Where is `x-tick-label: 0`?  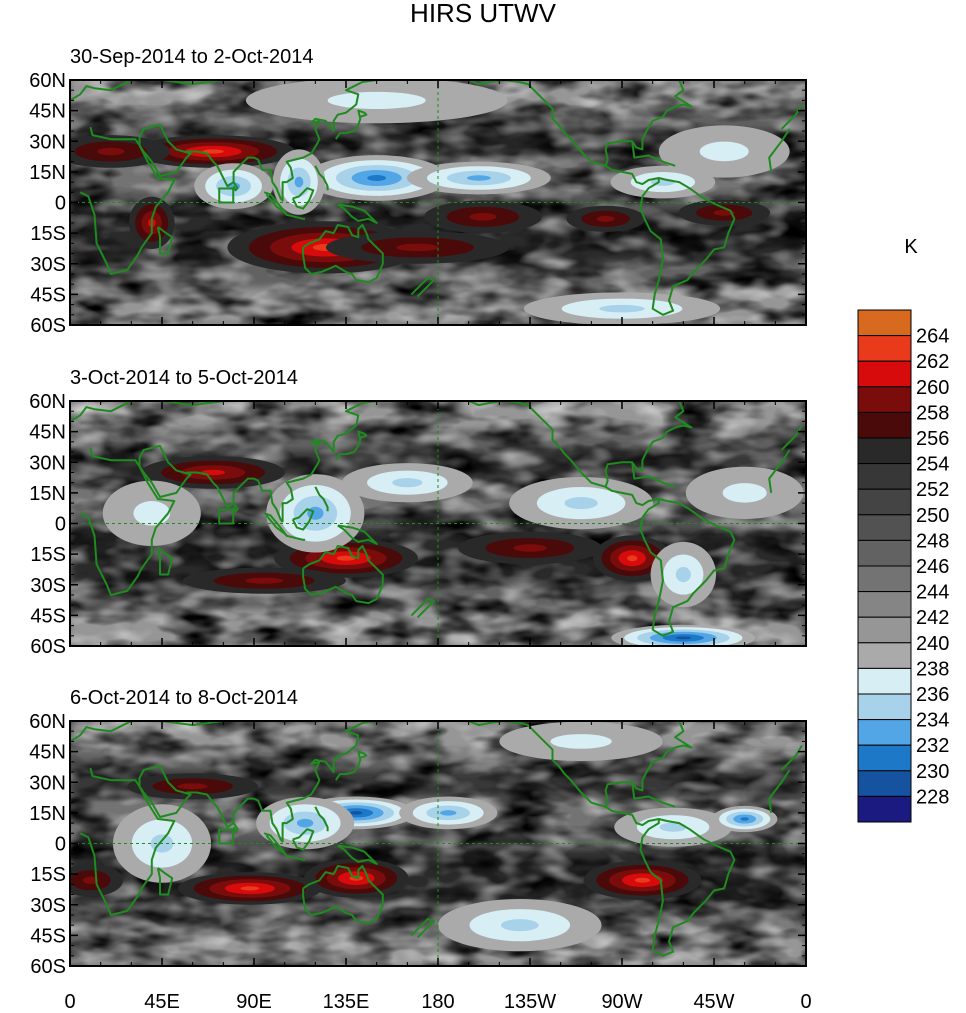
x-tick-label: 0 is located at coordinates (805, 1002).